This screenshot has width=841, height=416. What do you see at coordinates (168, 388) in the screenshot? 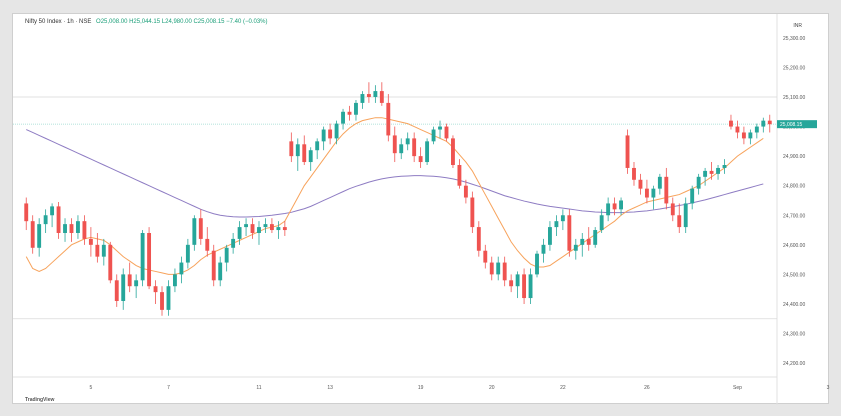
I see `x-tick-label: 7` at bounding box center [168, 388].